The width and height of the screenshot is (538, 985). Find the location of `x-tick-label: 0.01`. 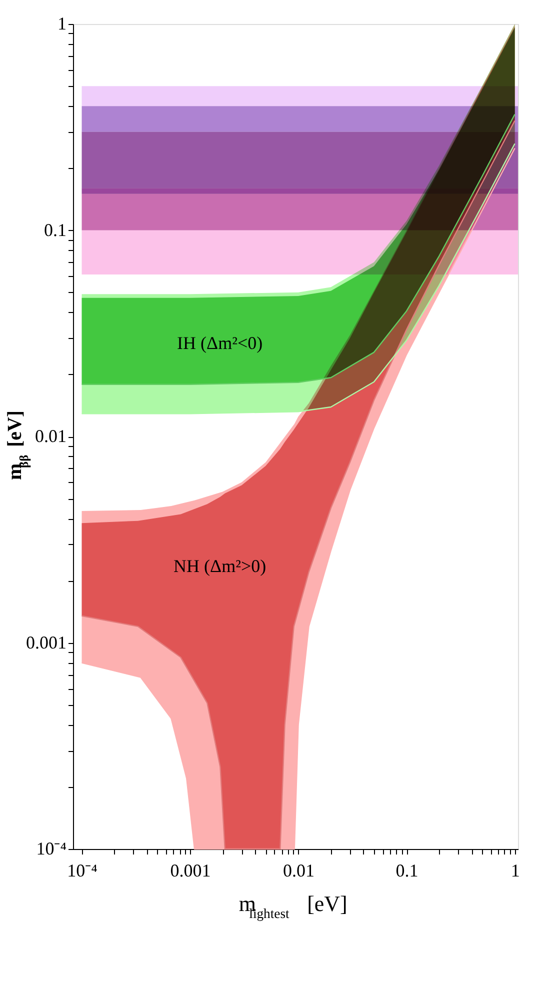

x-tick-label: 0.01 is located at coordinates (299, 870).